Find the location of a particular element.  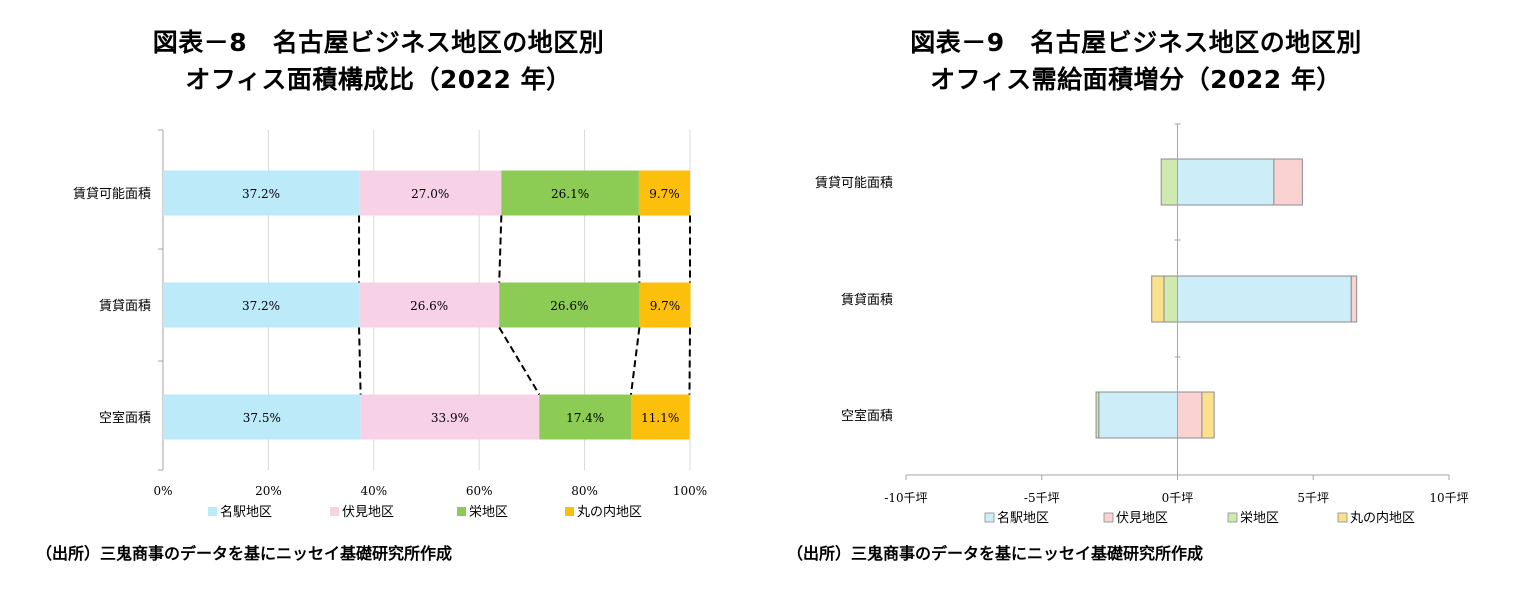

data-label: 33.9% is located at coordinates (450, 418).